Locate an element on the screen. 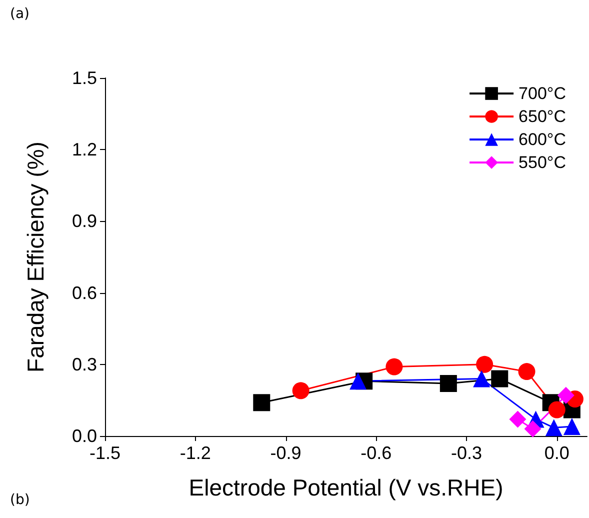  x-tick-label: -0.6 is located at coordinates (376, 453).